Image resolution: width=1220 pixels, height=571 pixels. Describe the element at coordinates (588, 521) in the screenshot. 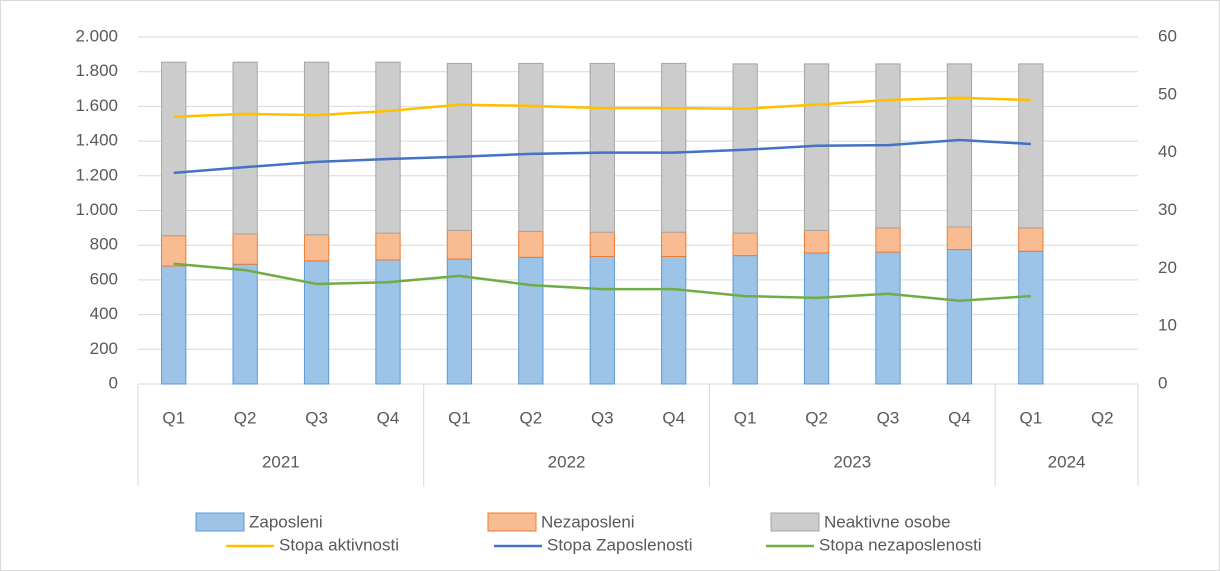

I see `legend-label: Nezaposleni` at that location.